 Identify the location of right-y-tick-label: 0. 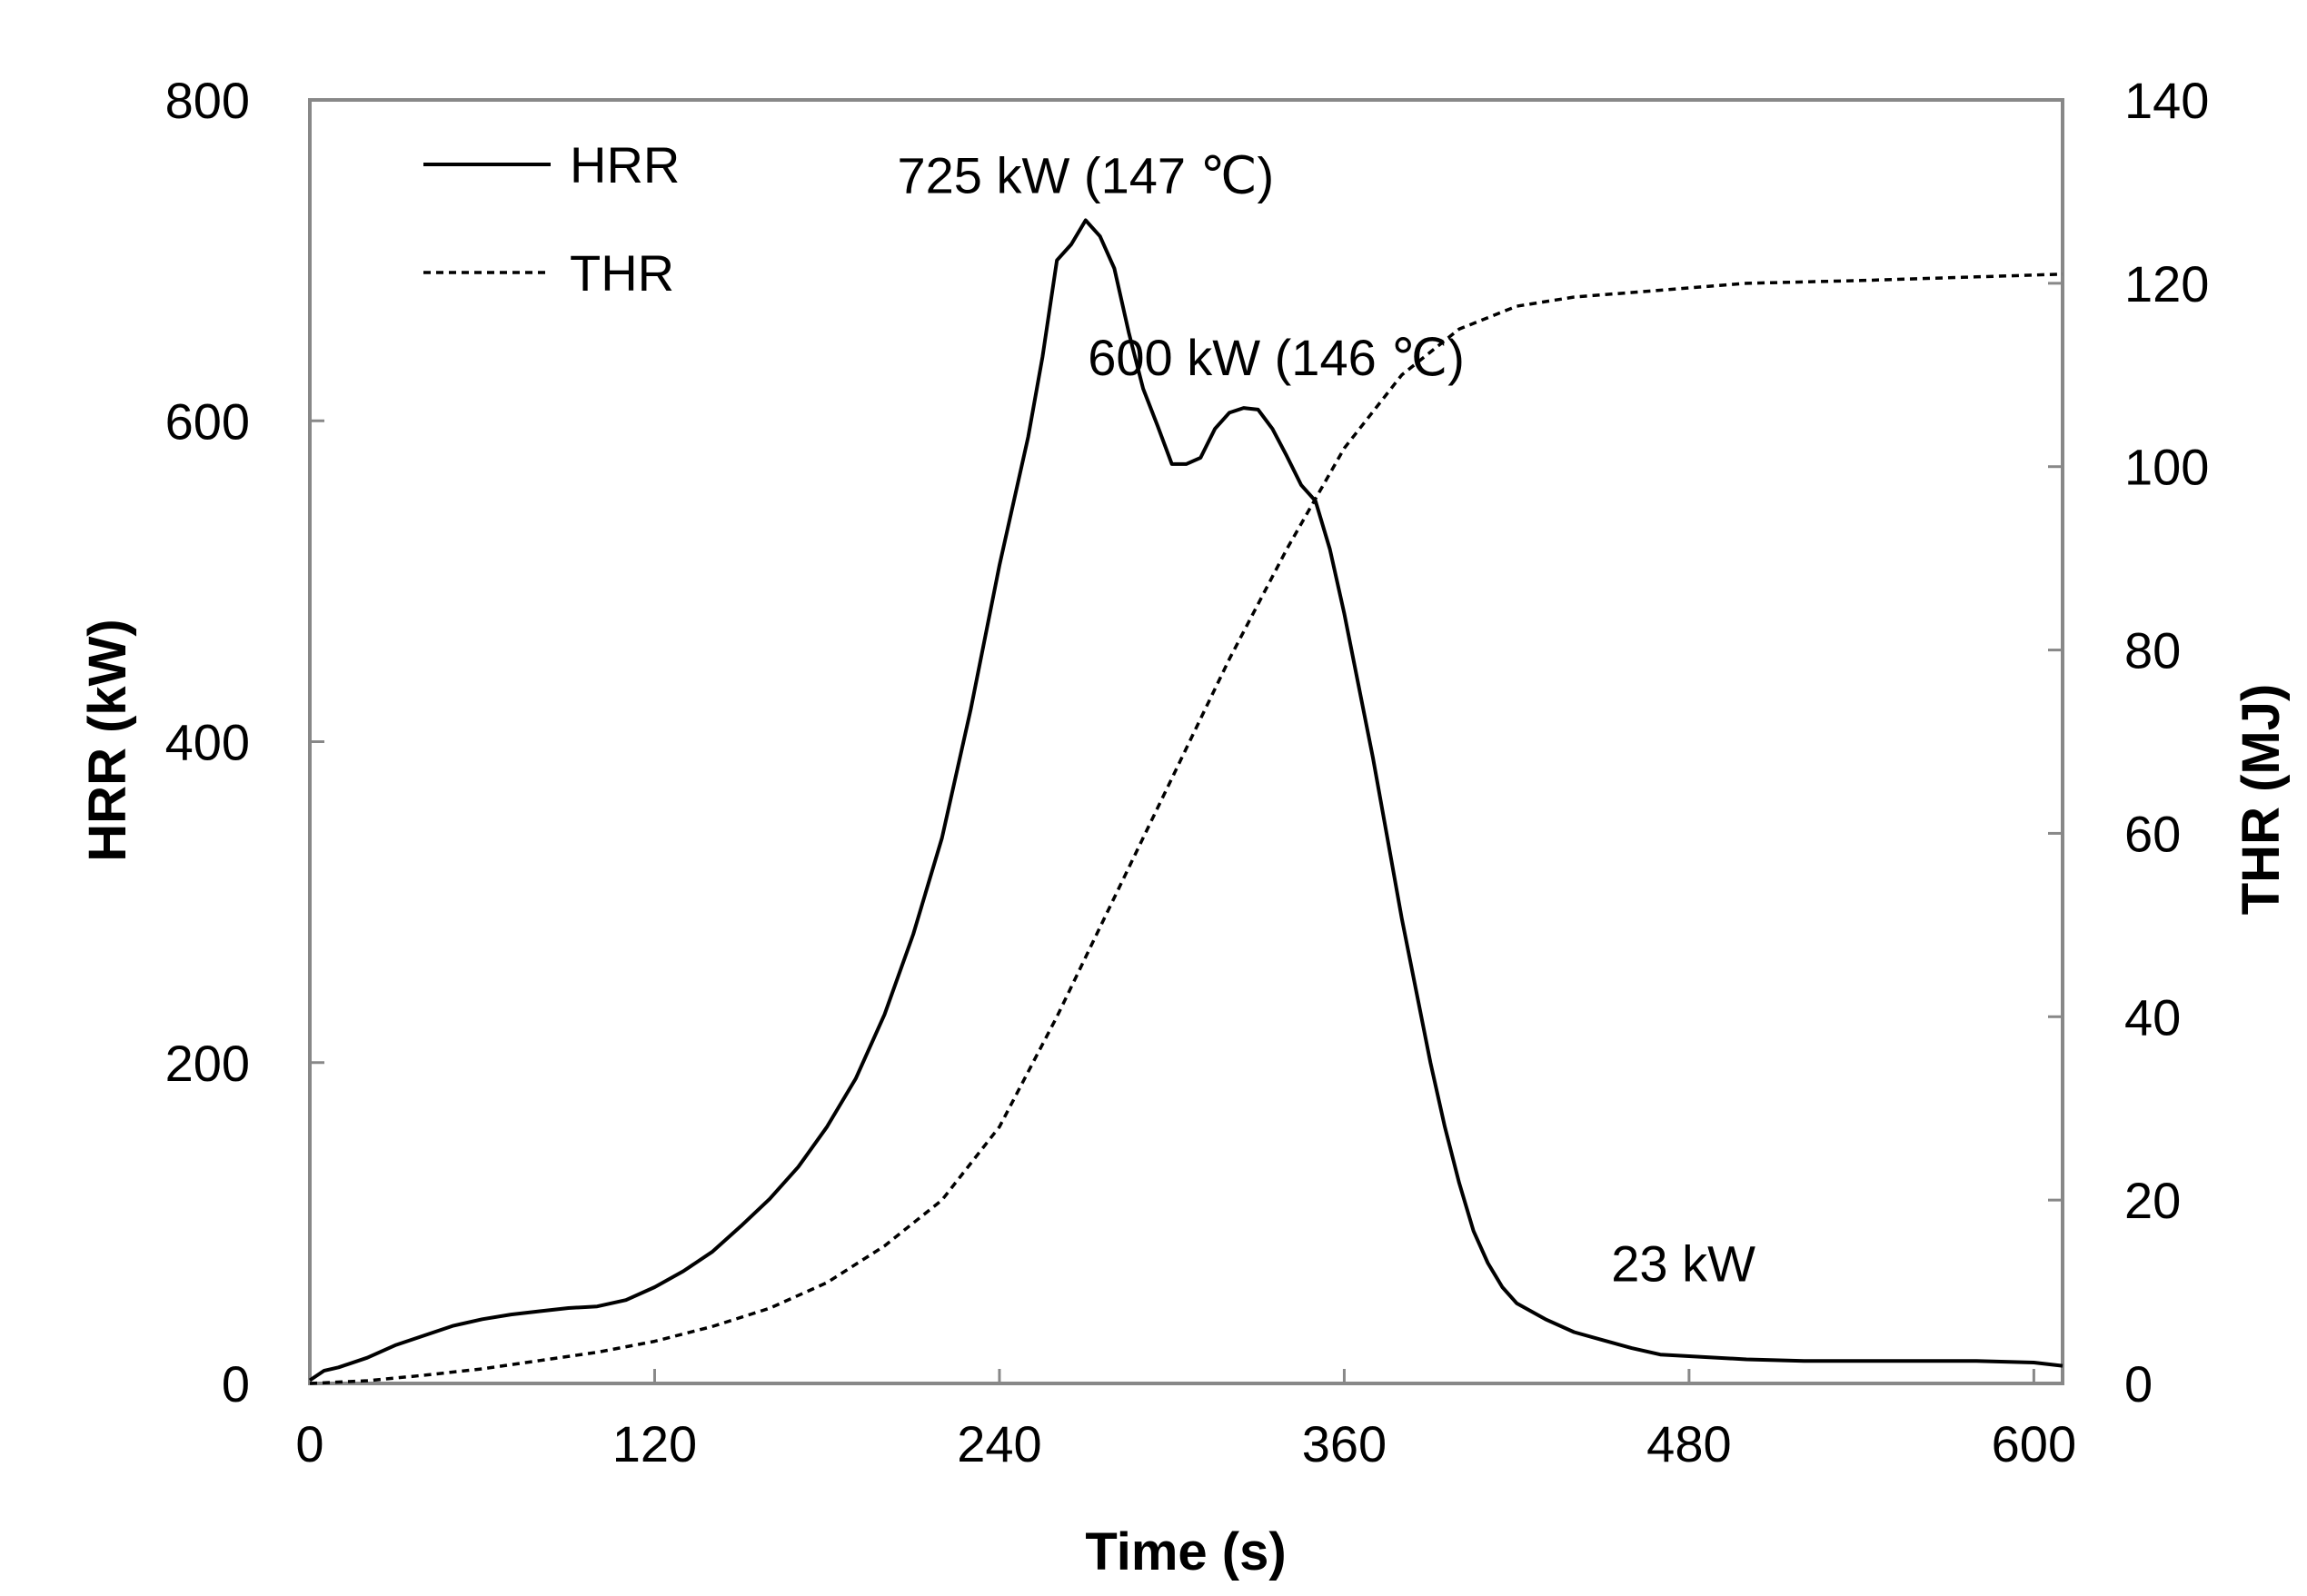
(2138, 1384).